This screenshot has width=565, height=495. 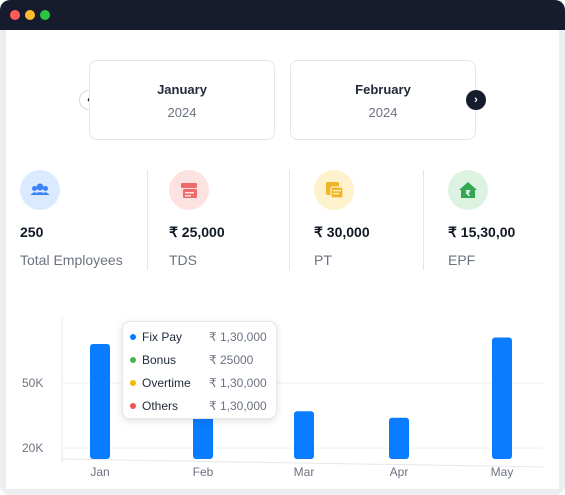 I want to click on stat-value: ₹ 25,000, so click(x=197, y=232).